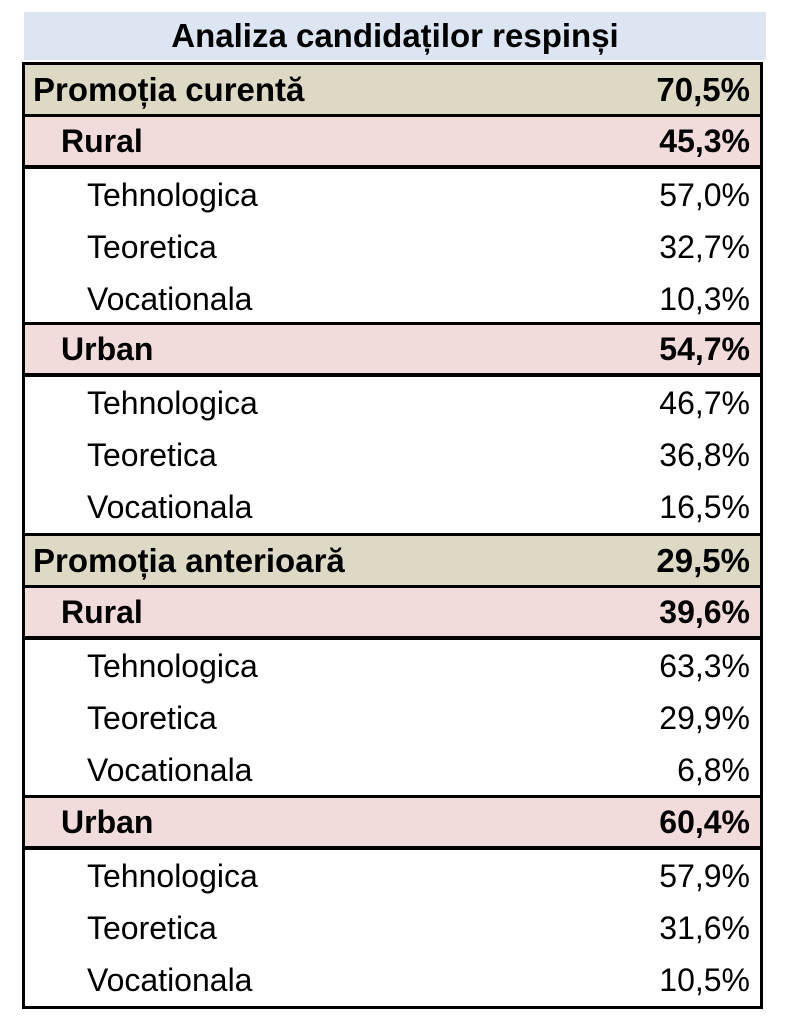  I want to click on item-value: 57,0%, so click(704, 194).